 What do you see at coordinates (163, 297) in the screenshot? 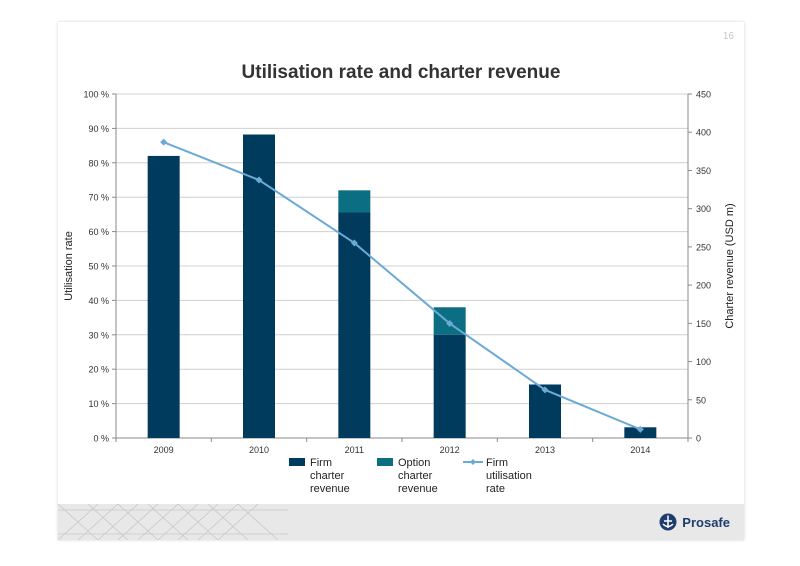
I see `bar-firm-2009` at bounding box center [163, 297].